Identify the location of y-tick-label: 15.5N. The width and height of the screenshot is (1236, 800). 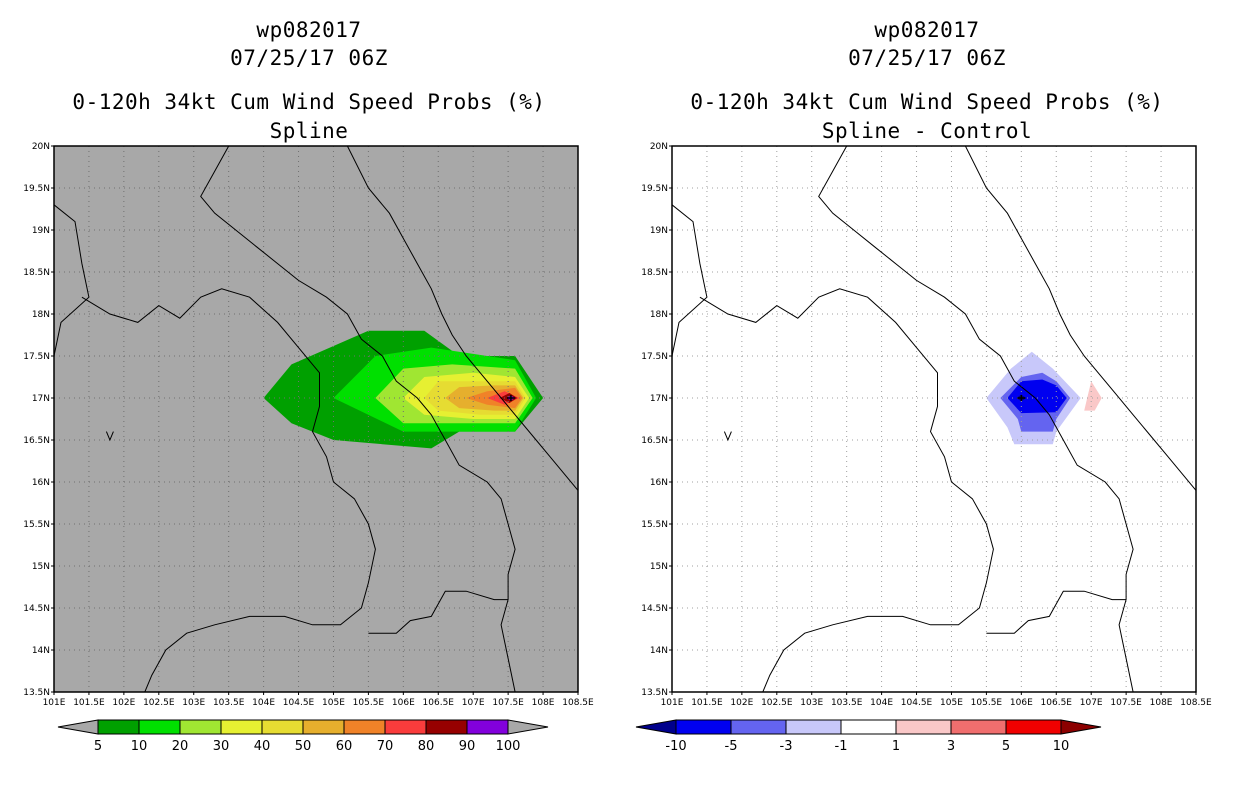
(654, 525).